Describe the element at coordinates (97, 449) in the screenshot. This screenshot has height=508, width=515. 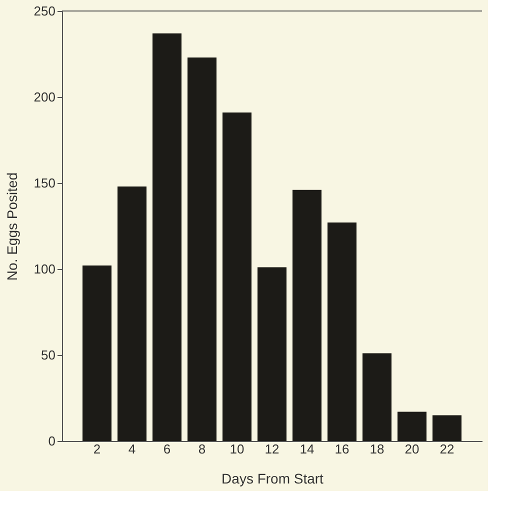
I see `x-tick-label: 2` at that location.